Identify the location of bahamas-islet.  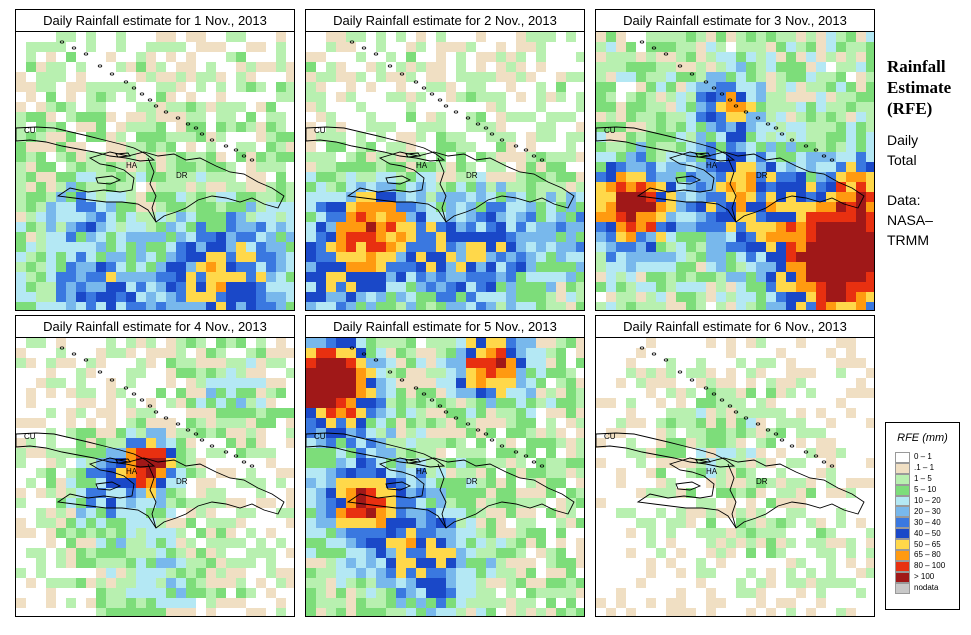
(642, 42).